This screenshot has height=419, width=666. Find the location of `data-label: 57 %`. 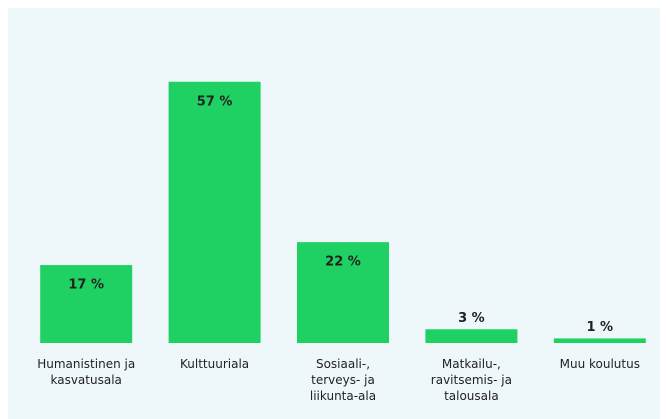

data-label: 57 % is located at coordinates (215, 101).